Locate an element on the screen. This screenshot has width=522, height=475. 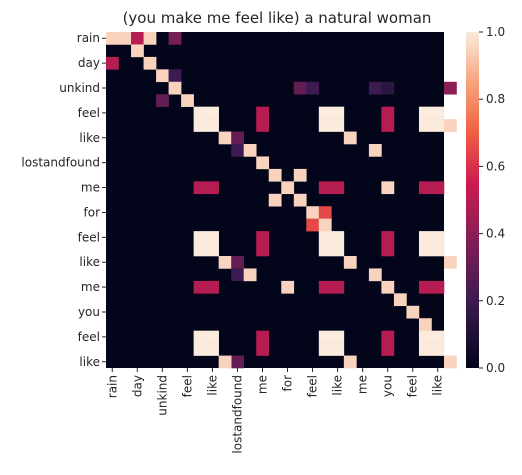
y-tick-label: day is located at coordinates (89, 63).